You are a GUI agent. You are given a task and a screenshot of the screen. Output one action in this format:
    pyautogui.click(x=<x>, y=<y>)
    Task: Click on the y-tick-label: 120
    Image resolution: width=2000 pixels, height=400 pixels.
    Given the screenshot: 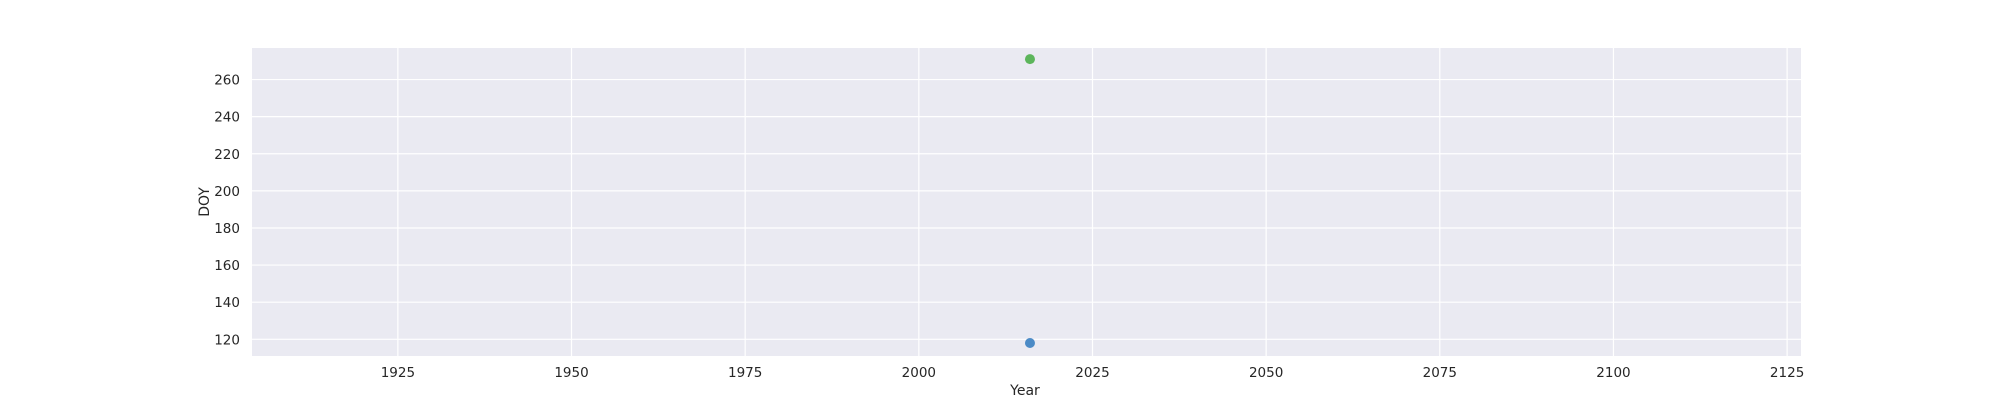 What is the action you would take?
    pyautogui.click(x=227, y=340)
    